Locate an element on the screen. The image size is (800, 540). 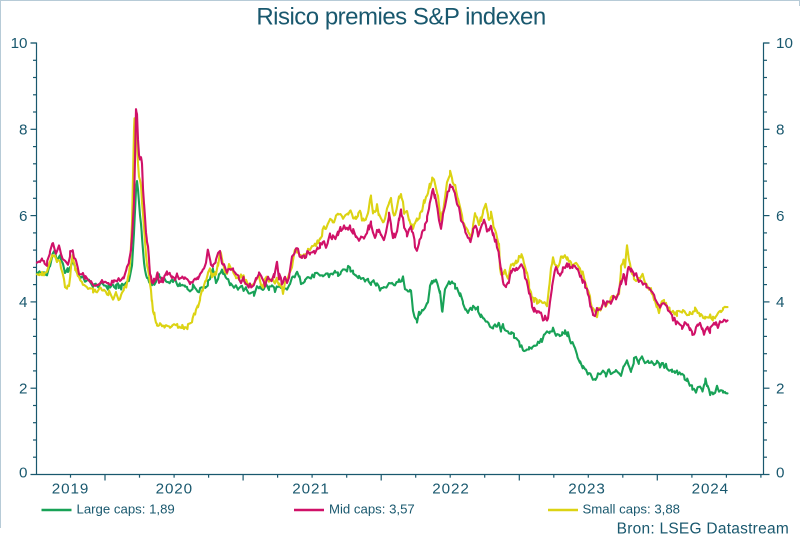
svg-text: 2019 is located at coordinates (70, 488).